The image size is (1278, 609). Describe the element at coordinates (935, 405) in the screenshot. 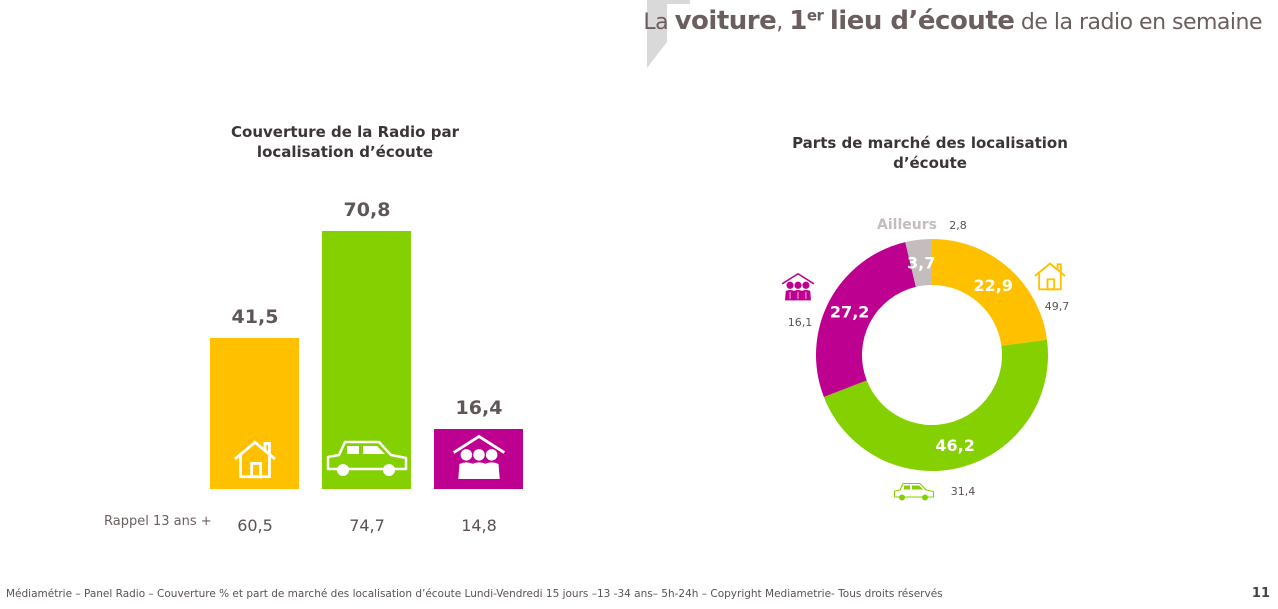

I see `donut-slice-voiture` at that location.